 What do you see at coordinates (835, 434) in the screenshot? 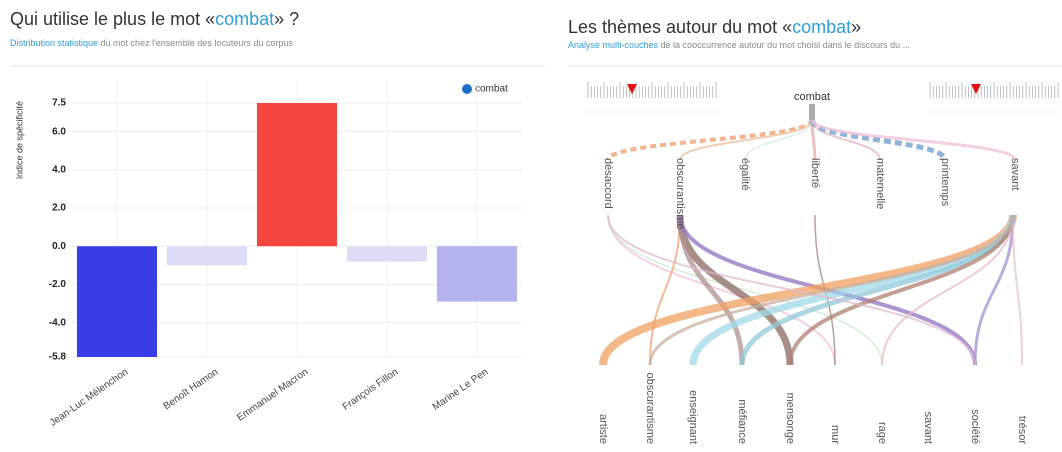
I see `cooccurrent-word: mur` at bounding box center [835, 434].